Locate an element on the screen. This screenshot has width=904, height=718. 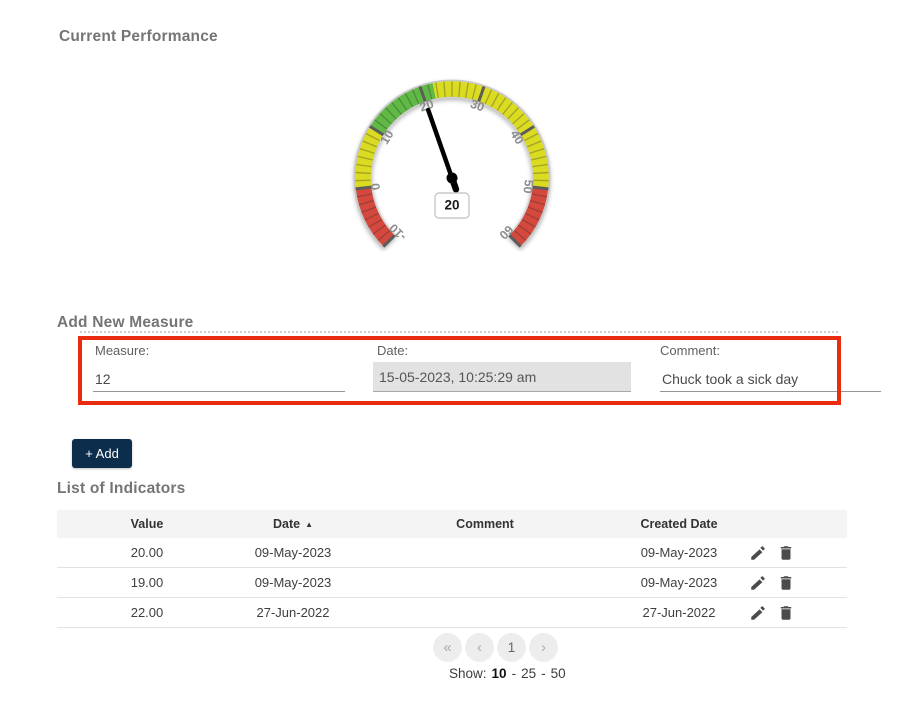
first-page-button: « is located at coordinates (447, 647).